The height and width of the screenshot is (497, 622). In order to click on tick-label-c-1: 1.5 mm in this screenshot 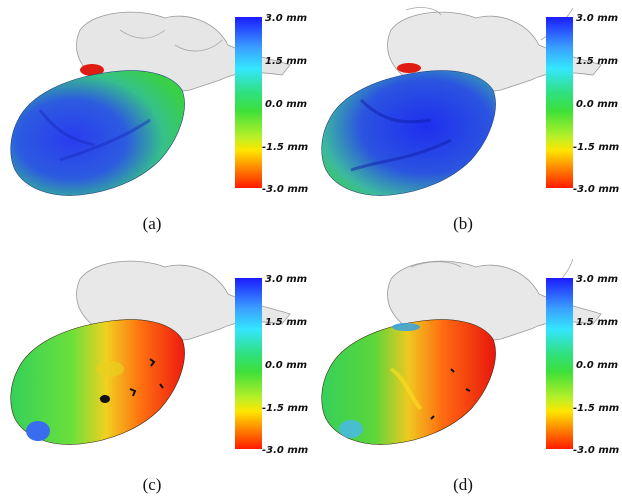, I will do `click(286, 322)`.